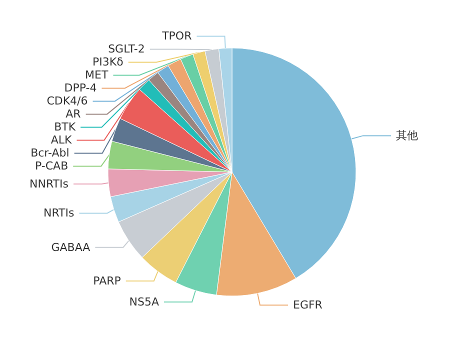 Image resolution: width=462 pixels, height=340 pixels. Describe the element at coordinates (58, 213) in the screenshot. I see `slice-label: NRTIs` at that location.